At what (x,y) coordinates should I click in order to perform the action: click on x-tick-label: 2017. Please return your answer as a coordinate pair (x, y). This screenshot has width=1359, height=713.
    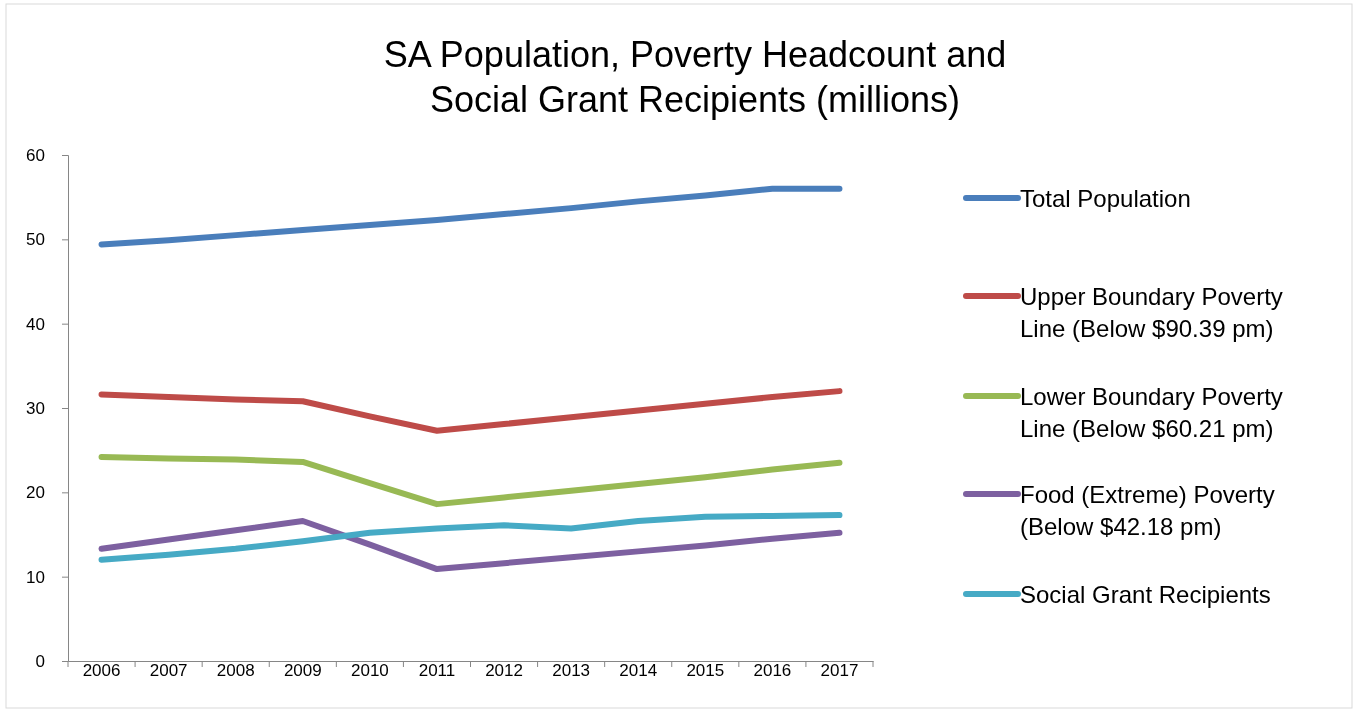
    Looking at the image, I should click on (839, 670).